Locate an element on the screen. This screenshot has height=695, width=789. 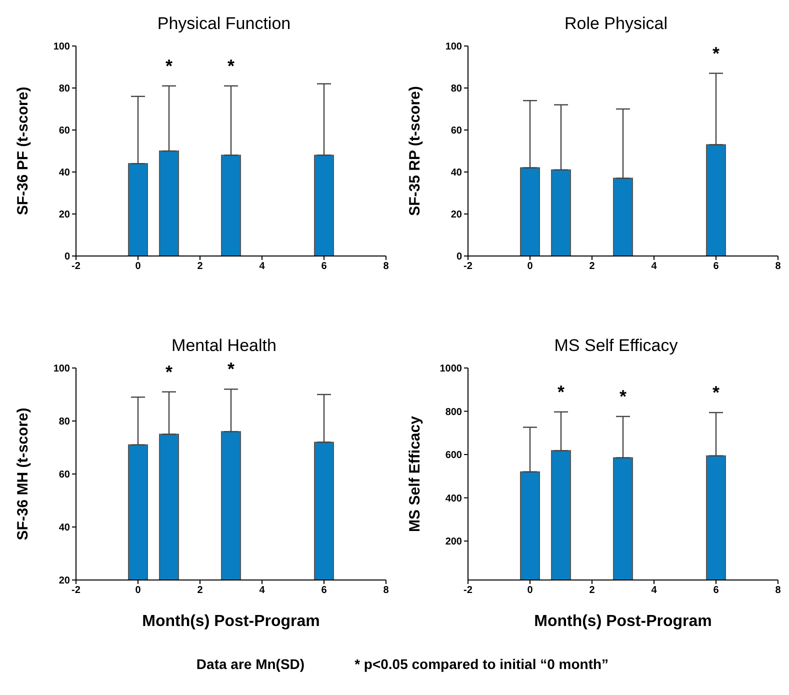
y-tick-label: 600 is located at coordinates (453, 456).